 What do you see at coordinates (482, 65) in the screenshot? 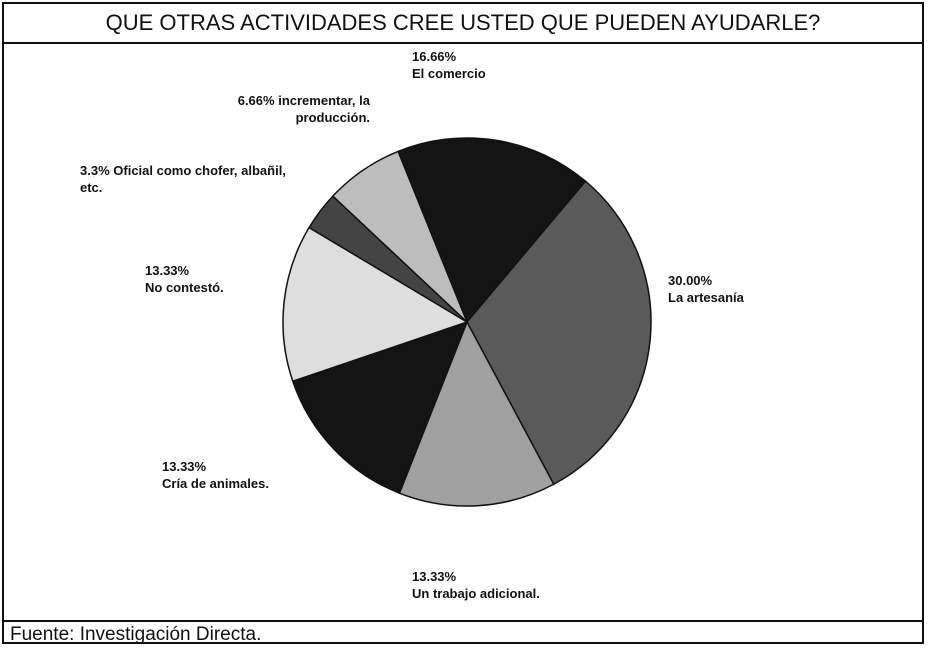
I see `slice-label: 16.66% El comercio` at bounding box center [482, 65].